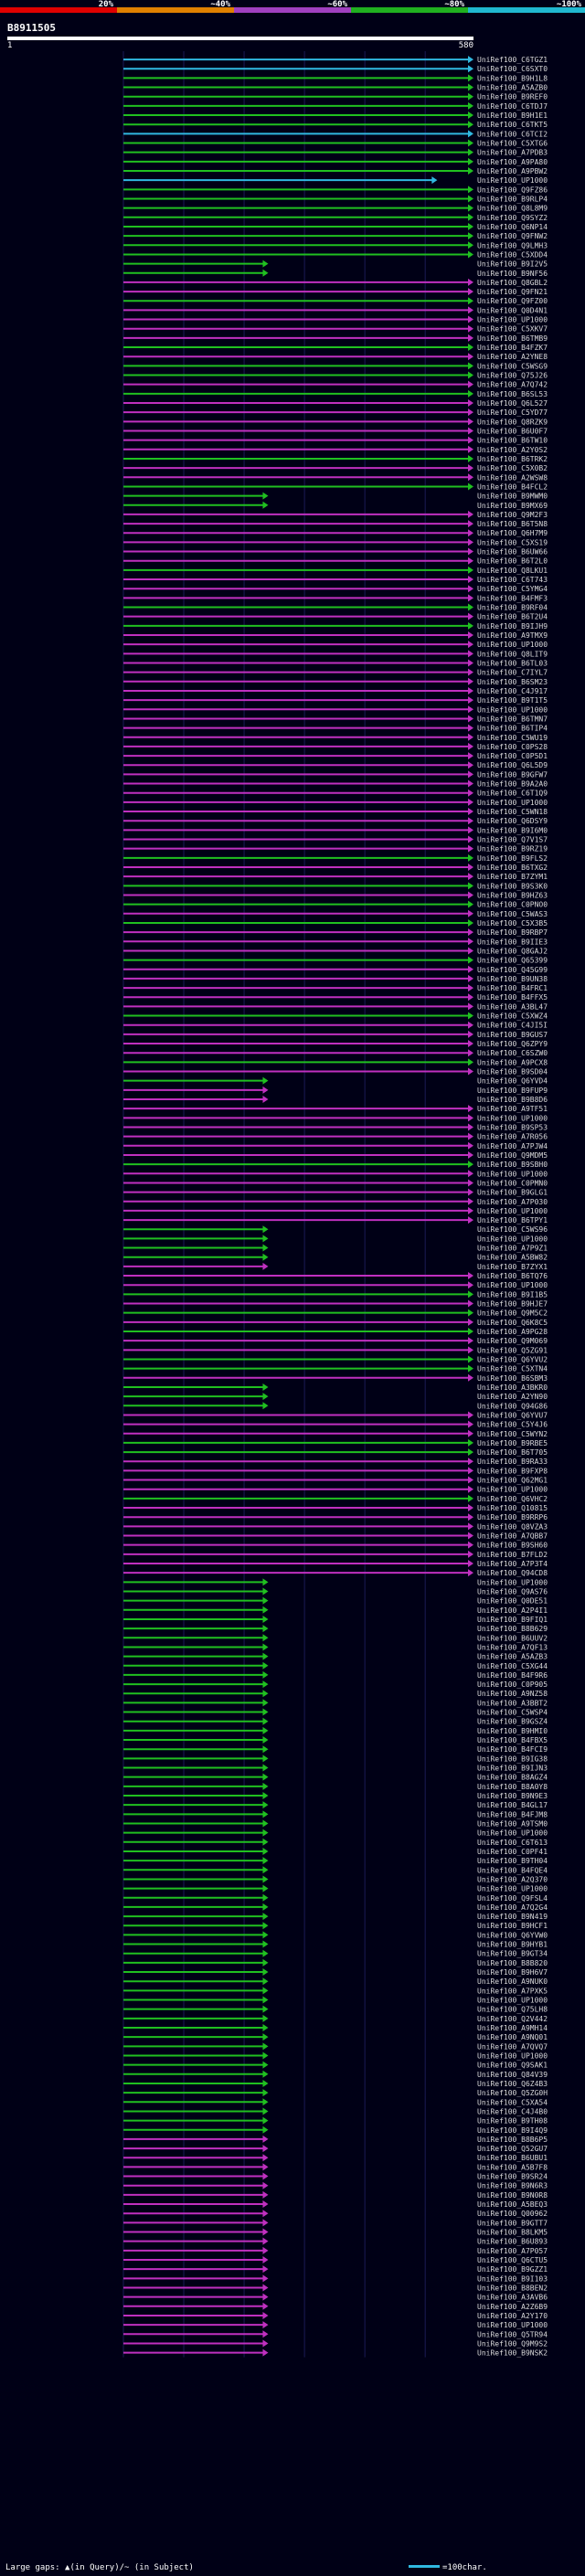 The image size is (585, 2576). What do you see at coordinates (512, 1991) in the screenshot?
I see `hit-label: UniRef100_A7PXK5` at bounding box center [512, 1991].